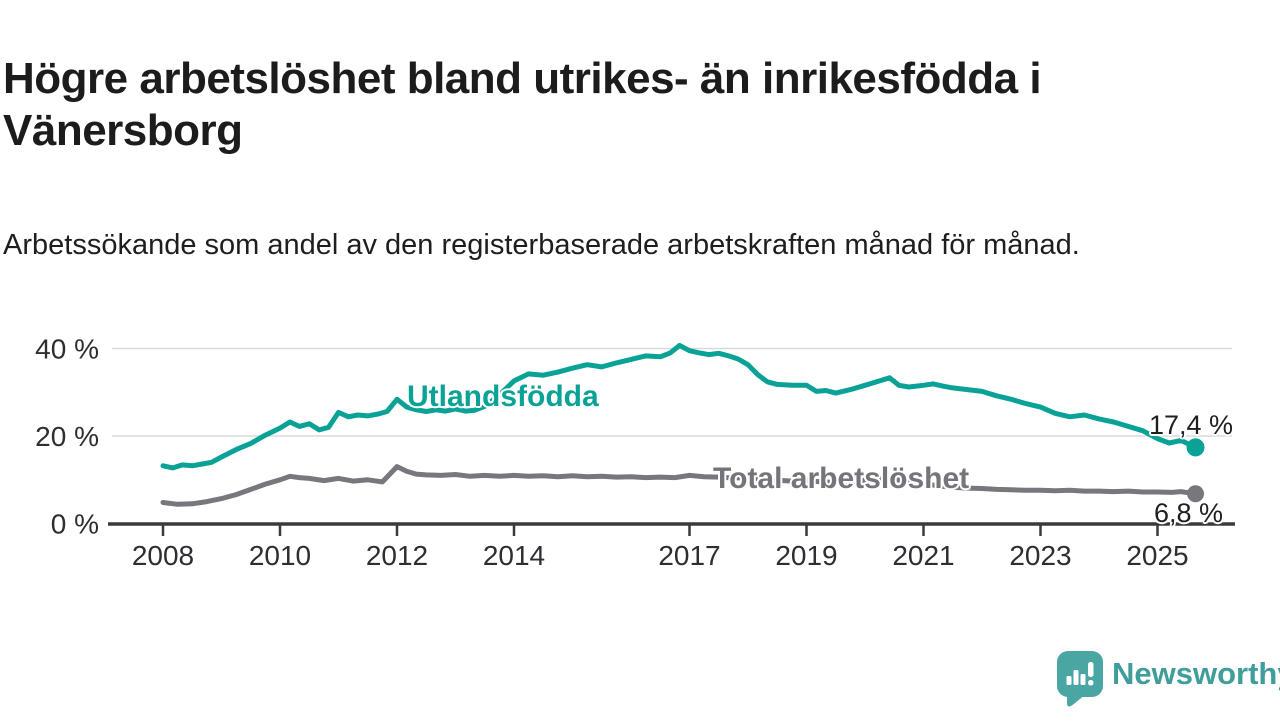  I want to click on x-tick-label: 2014, so click(514, 555).